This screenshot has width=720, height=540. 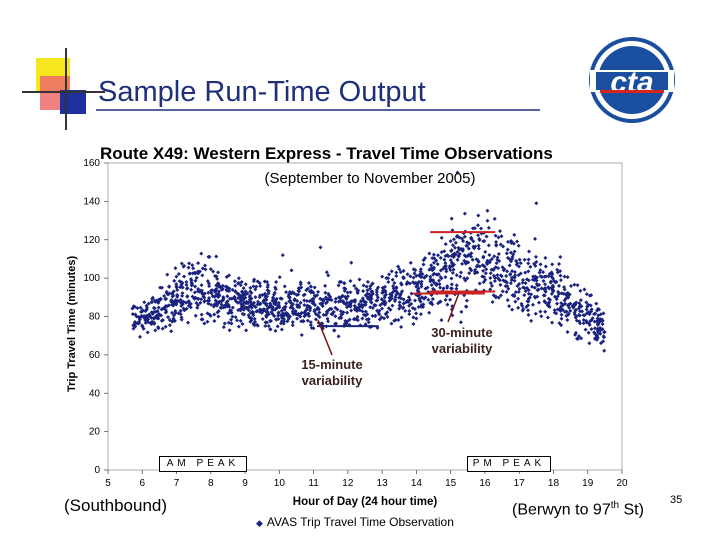 What do you see at coordinates (676, 500) in the screenshot?
I see `slide-number: 35` at bounding box center [676, 500].